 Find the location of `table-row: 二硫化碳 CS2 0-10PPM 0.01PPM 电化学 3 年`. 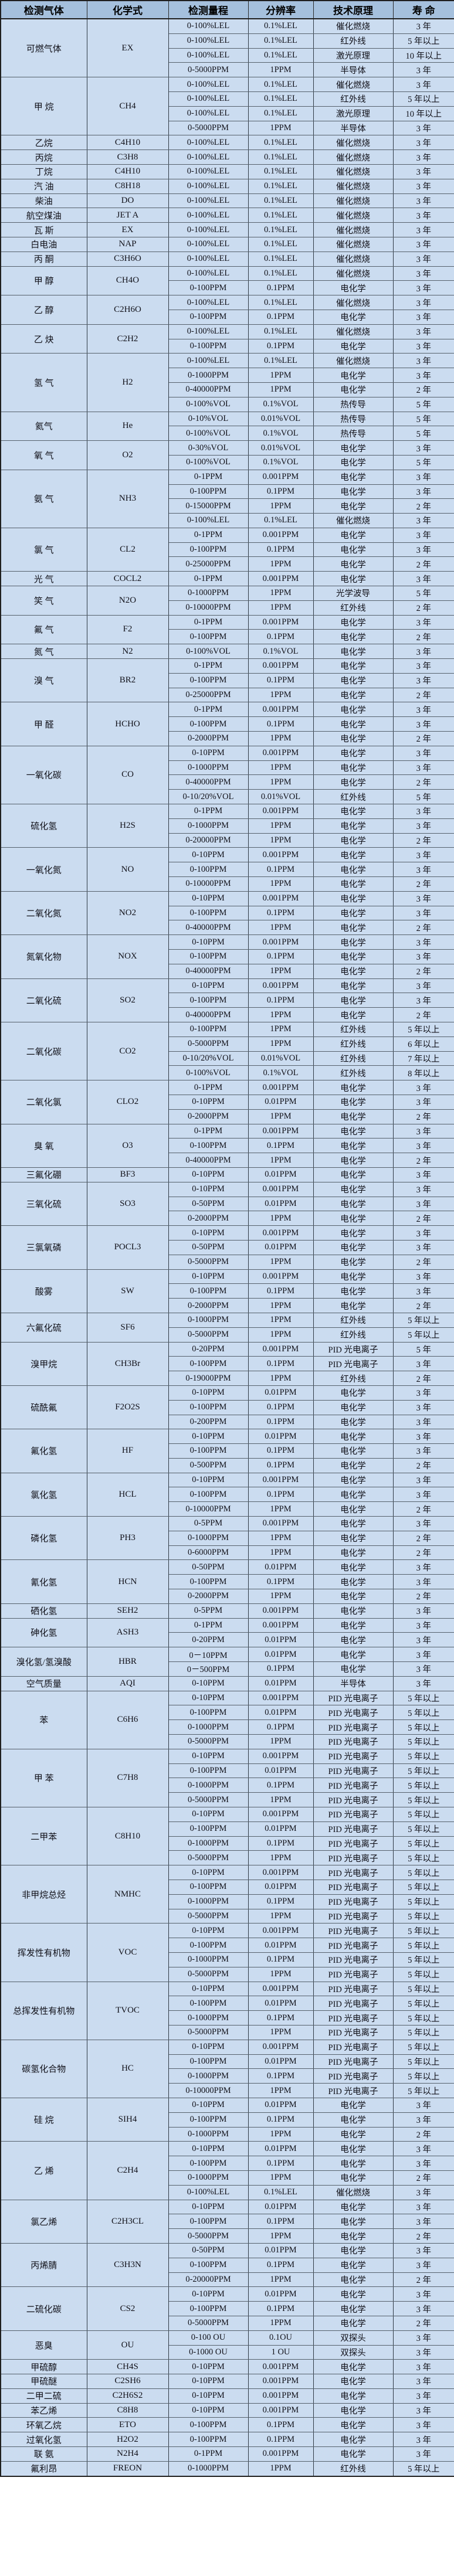

table-row: 二硫化碳 CS2 0-10PPM 0.01PPM 电化学 3 年 is located at coordinates (227, 2309).